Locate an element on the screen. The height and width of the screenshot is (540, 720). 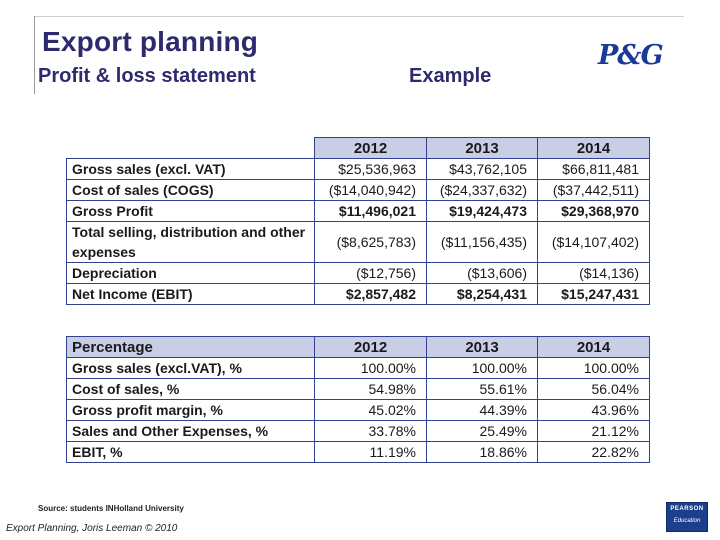
value-cell: $66,811,481 is located at coordinates (593, 169).